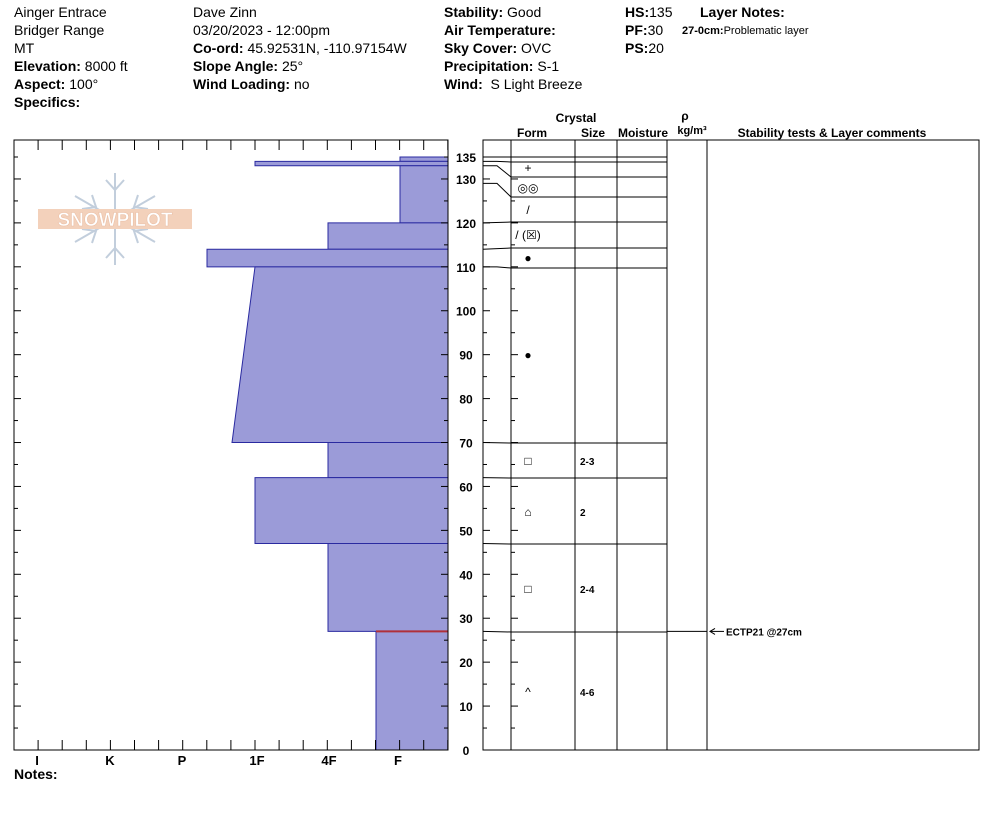 The width and height of the screenshot is (994, 840). Describe the element at coordinates (466, 158) in the screenshot. I see `depth-label-135: 135` at that location.